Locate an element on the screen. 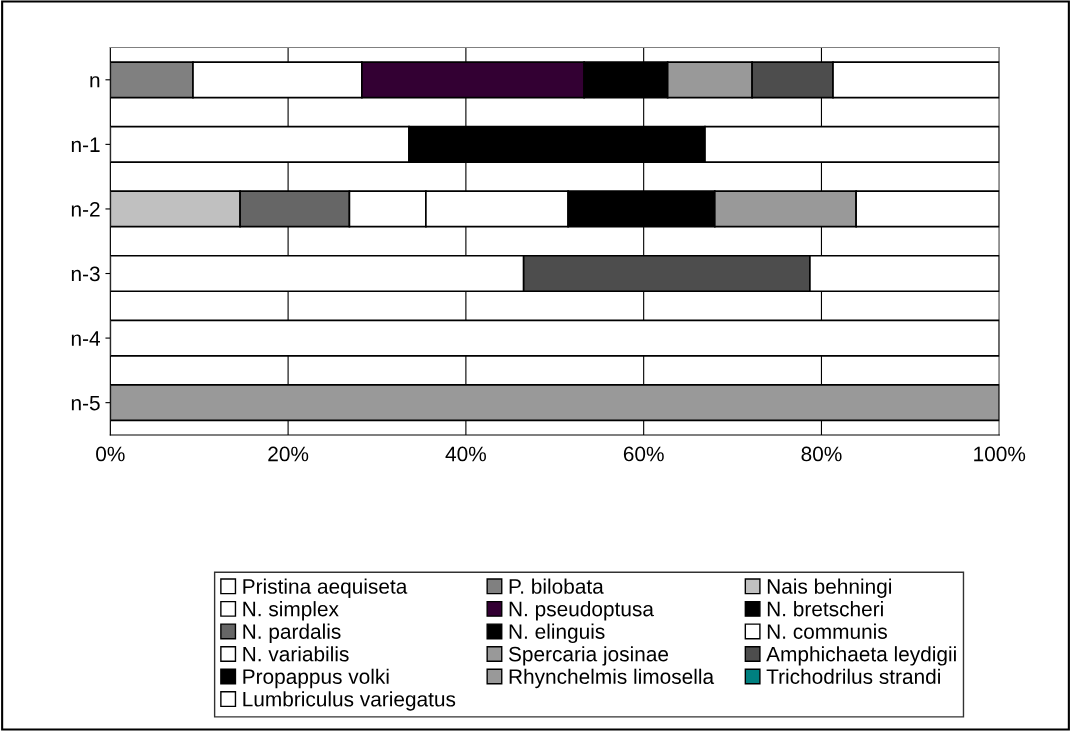 This screenshot has height=731, width=1071. legend-label: N. bretscheri is located at coordinates (825, 609).